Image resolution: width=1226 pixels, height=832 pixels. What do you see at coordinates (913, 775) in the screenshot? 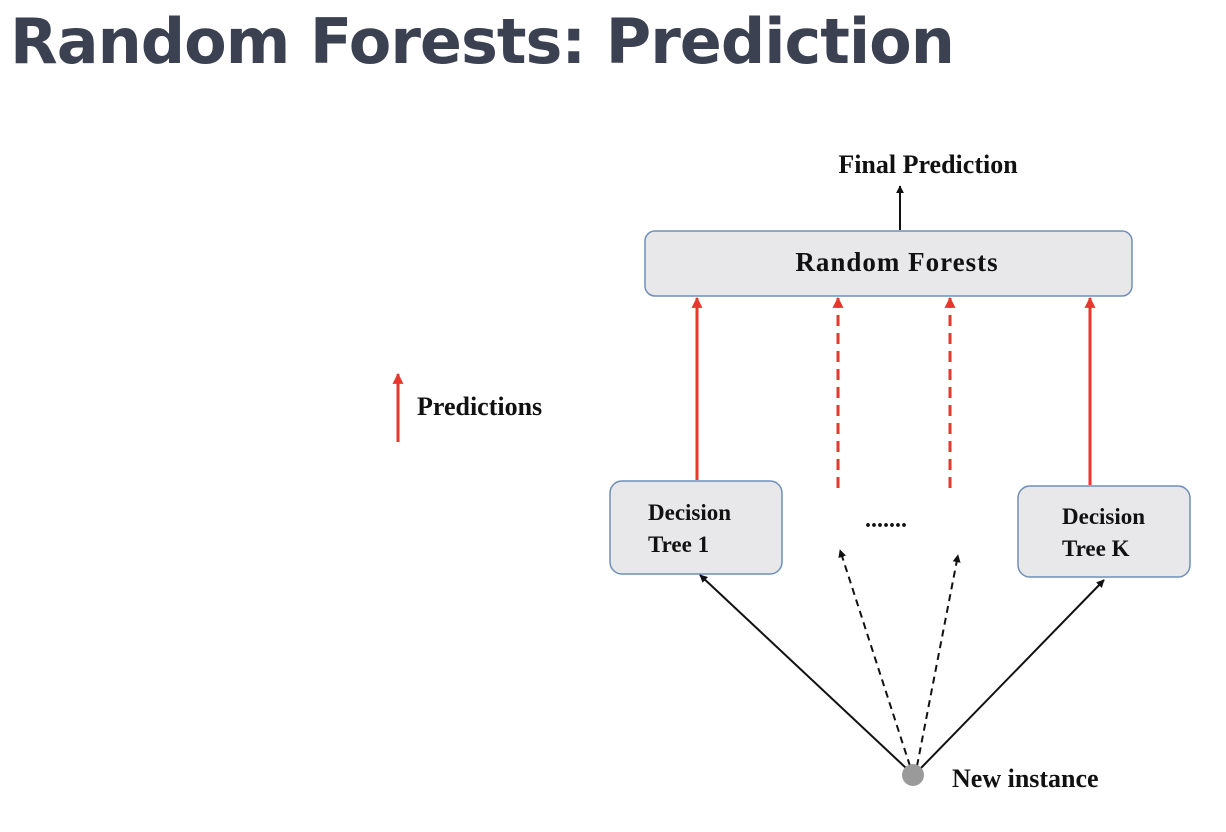
I see `new-instance-dot` at bounding box center [913, 775].